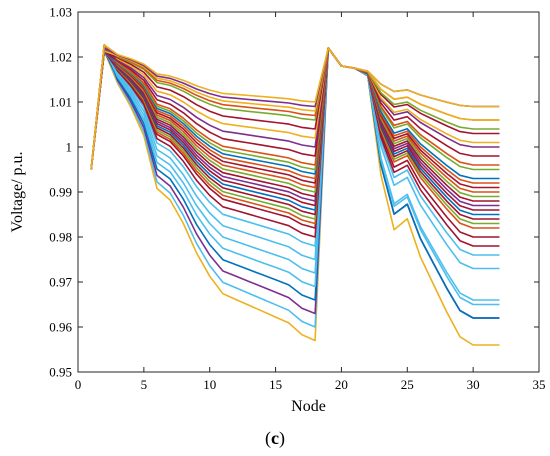 The width and height of the screenshot is (550, 456). What do you see at coordinates (341, 384) in the screenshot?
I see `x-tick-label: 20` at bounding box center [341, 384].